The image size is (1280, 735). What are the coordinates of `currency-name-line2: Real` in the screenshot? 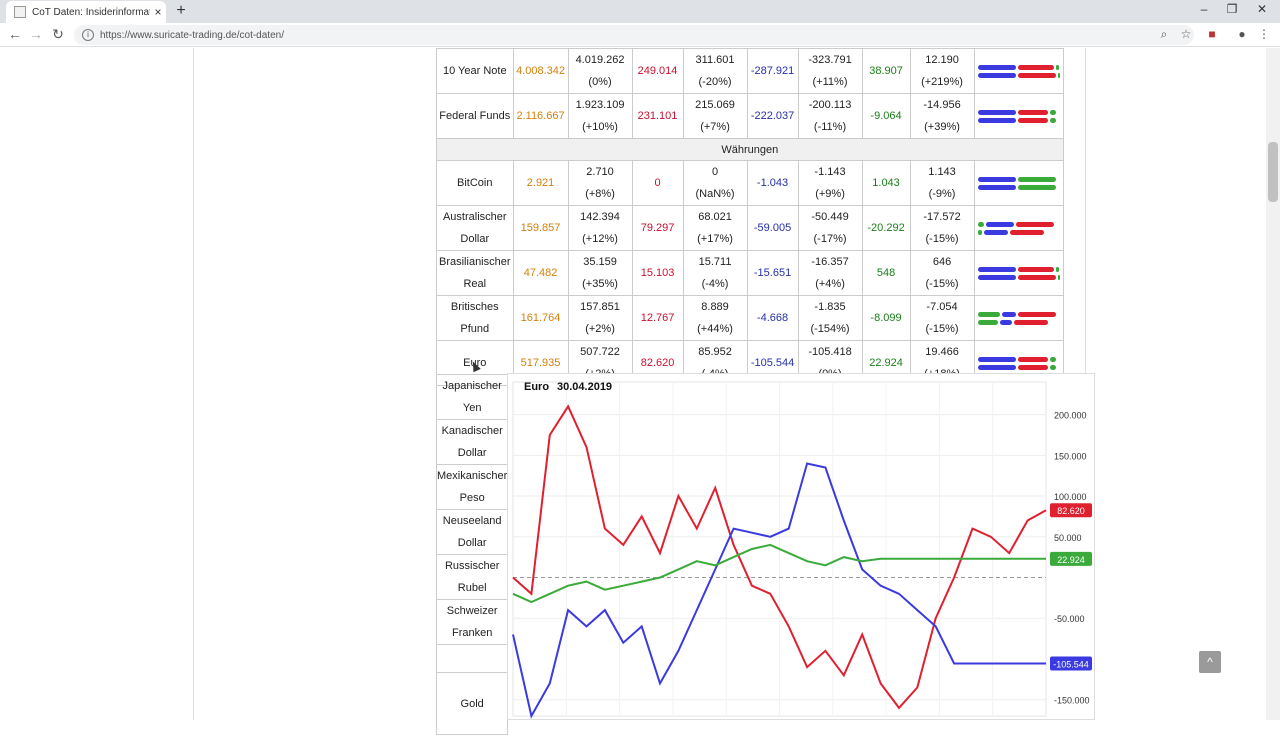 It's located at (475, 284).